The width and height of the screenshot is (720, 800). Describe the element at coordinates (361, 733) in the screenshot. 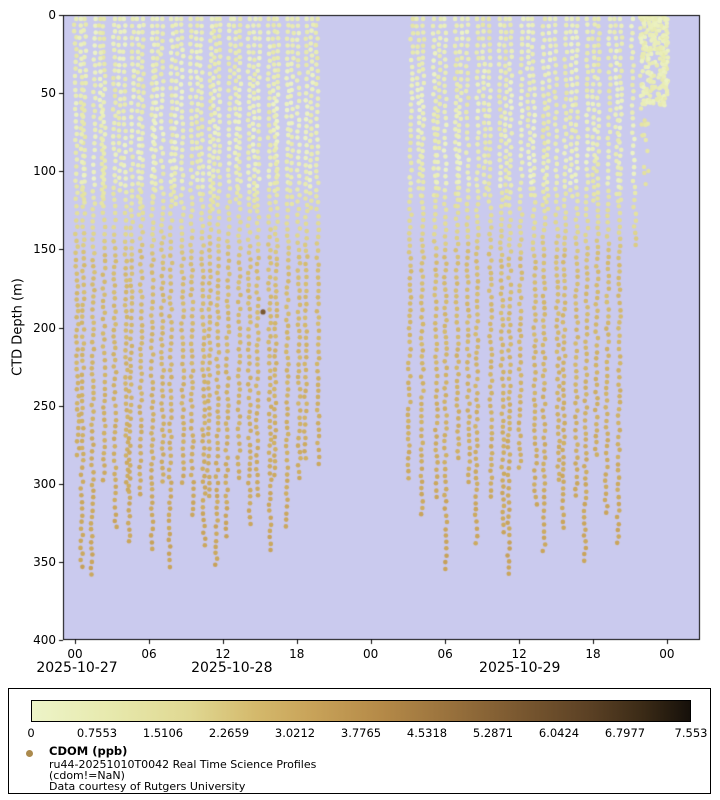

I see `colorbar-tick-label: 3.7765` at that location.